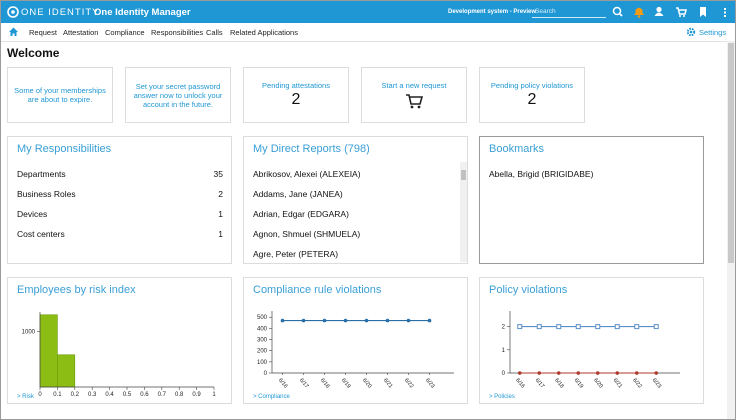 The image size is (736, 420). Describe the element at coordinates (33, 53) in the screenshot. I see `page-title: Welcome` at that location.